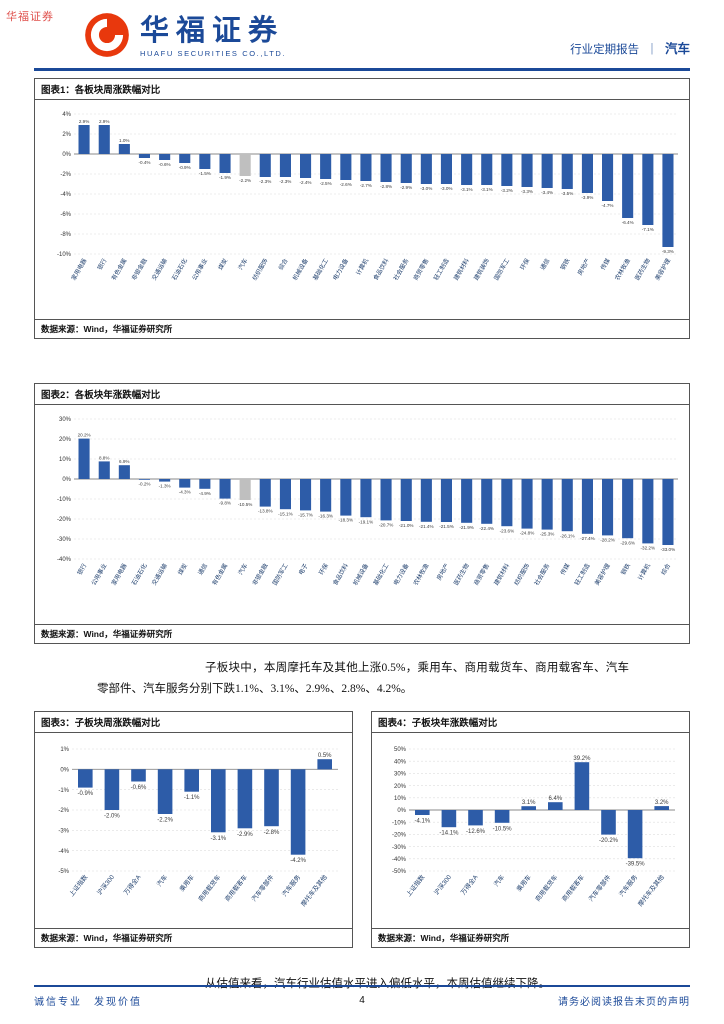  What do you see at coordinates (380, 269) in the screenshot?
I see `svg-text: 食品饮料` at bounding box center [380, 269].